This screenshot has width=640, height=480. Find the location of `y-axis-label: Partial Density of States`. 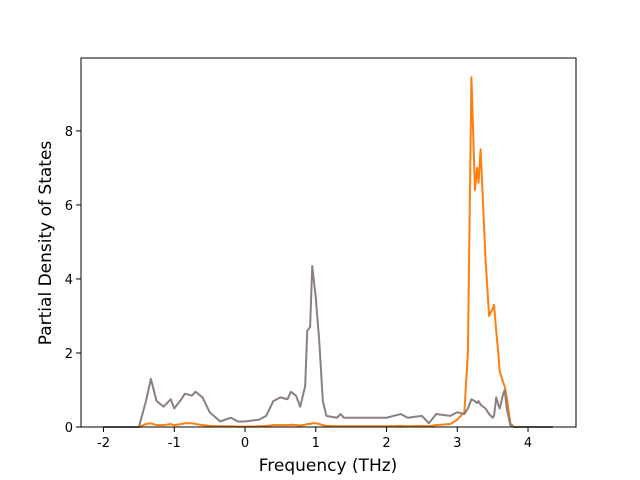

y-axis-label: Partial Density of States is located at coordinates (46, 243).